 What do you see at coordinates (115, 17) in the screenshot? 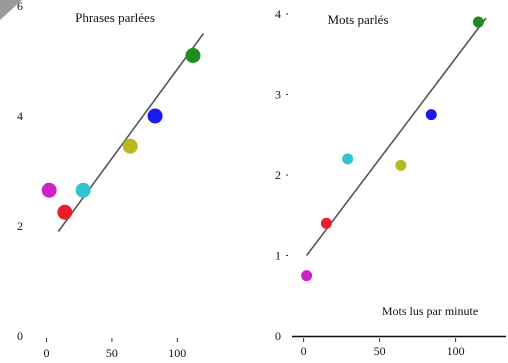
I see `chart-title: Phrases parlées` at bounding box center [115, 17].